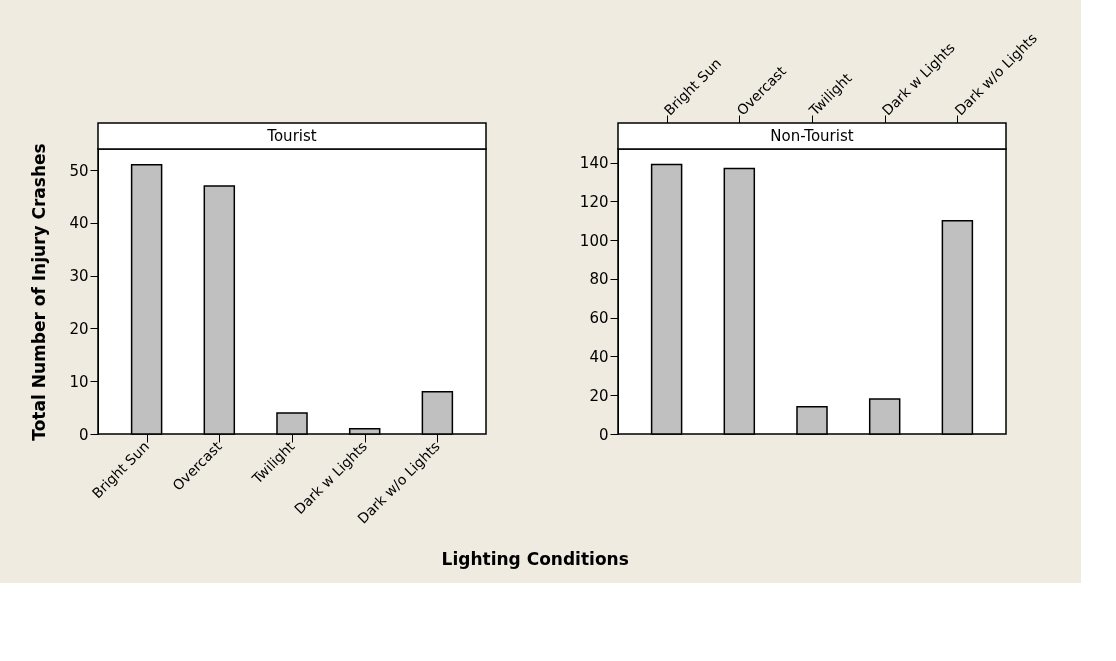  What do you see at coordinates (535, 558) in the screenshot?
I see `x-axis-title: Lighting Conditions` at bounding box center [535, 558].